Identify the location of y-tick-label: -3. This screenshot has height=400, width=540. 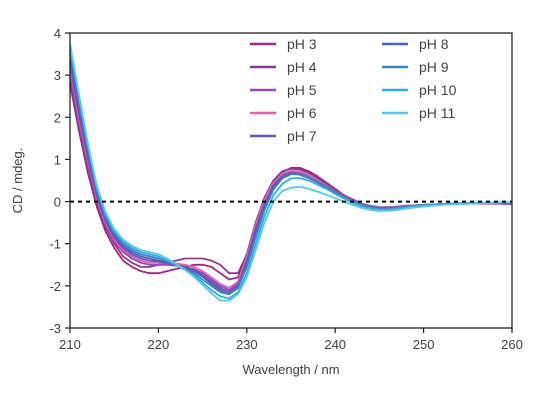
(55, 328).